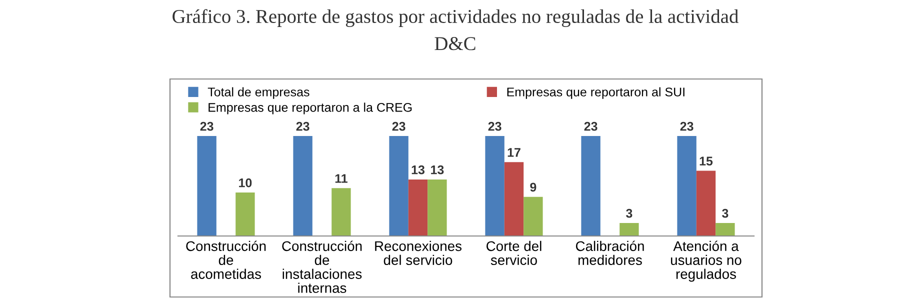 This screenshot has width=916, height=305. What do you see at coordinates (706, 261) in the screenshot?
I see `x-tick-label: Atención a usuarios no regulados` at bounding box center [706, 261].